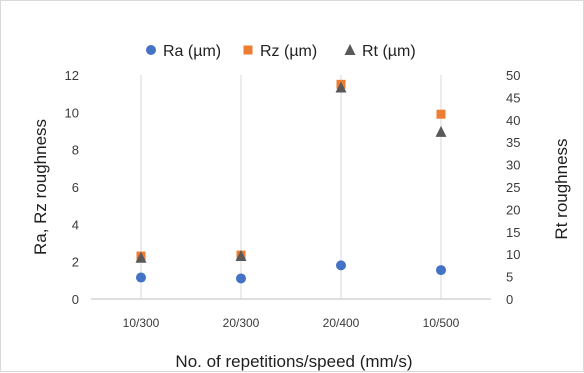  What do you see at coordinates (241, 323) in the screenshot?
I see `x-tick-label: 20/300` at bounding box center [241, 323].